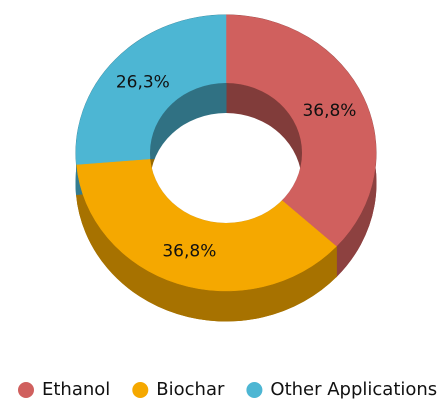 The height and width of the screenshot is (408, 441). Describe the element at coordinates (76, 389) in the screenshot. I see `legend-label: Ethanol` at that location.